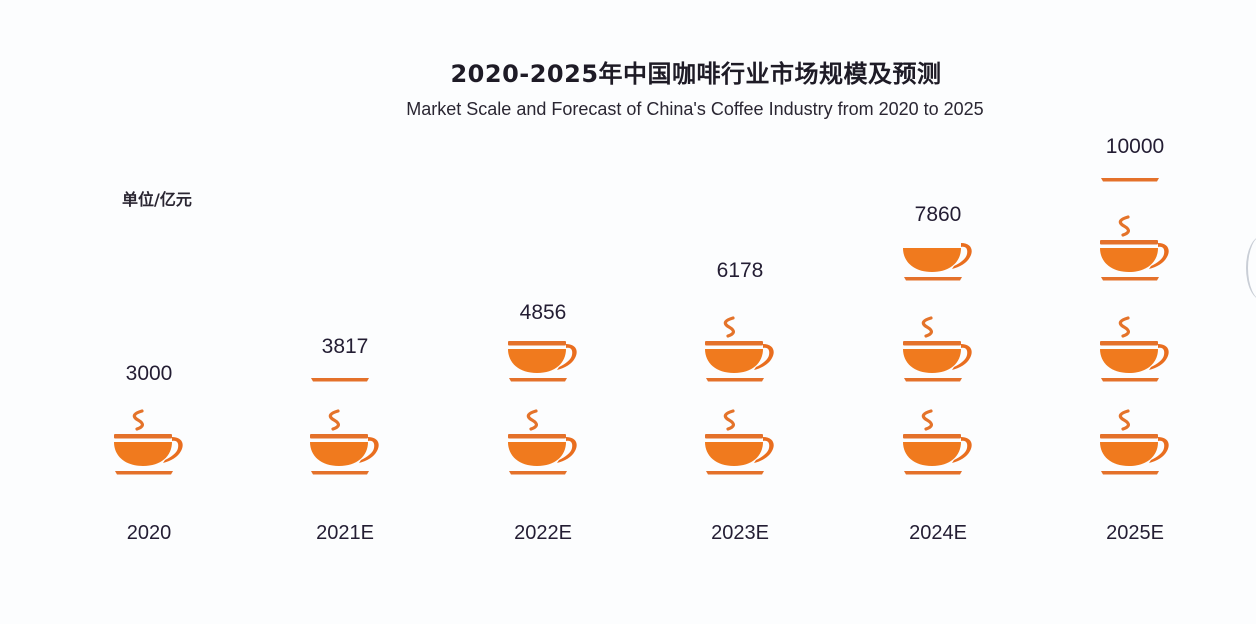 The height and width of the screenshot is (624, 1256). What do you see at coordinates (696, 74) in the screenshot?
I see `chart-title: 2020-2025年中国咖啡行业市场规模及预测` at bounding box center [696, 74].